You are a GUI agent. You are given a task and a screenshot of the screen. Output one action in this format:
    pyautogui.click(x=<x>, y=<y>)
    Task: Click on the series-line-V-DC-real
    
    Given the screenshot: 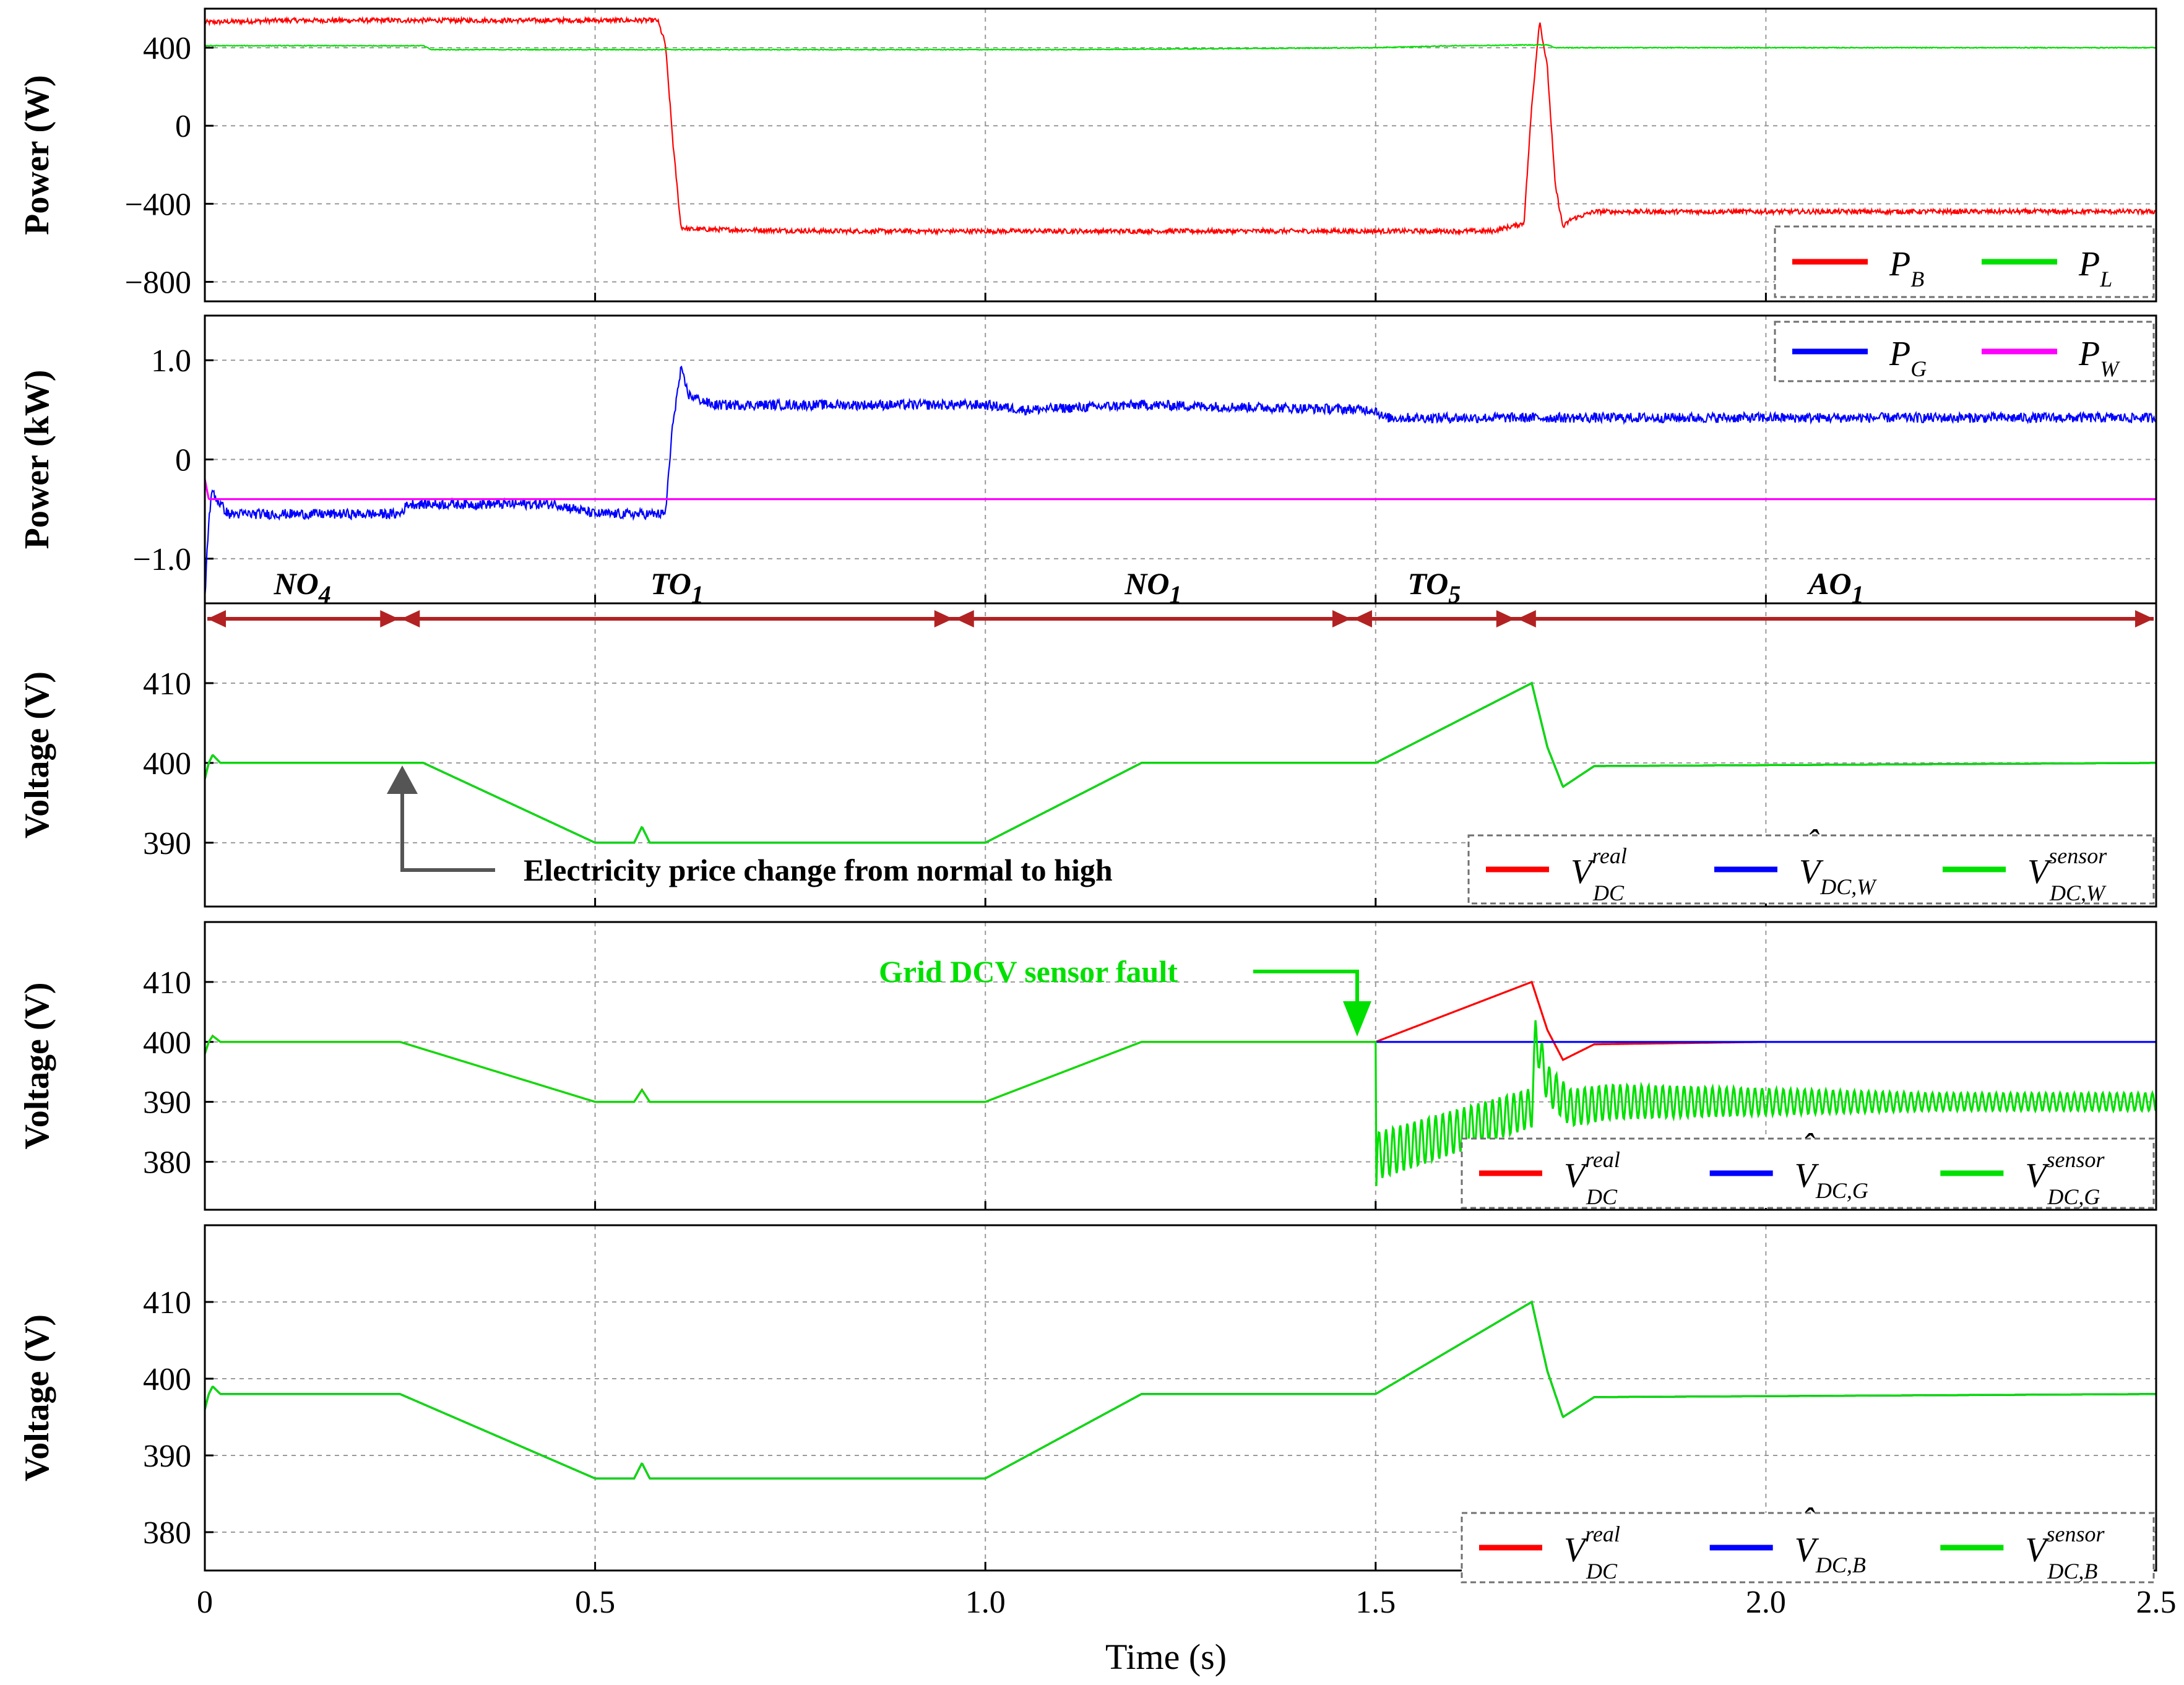 What is the action you would take?
    pyautogui.click(x=1180, y=1390)
    